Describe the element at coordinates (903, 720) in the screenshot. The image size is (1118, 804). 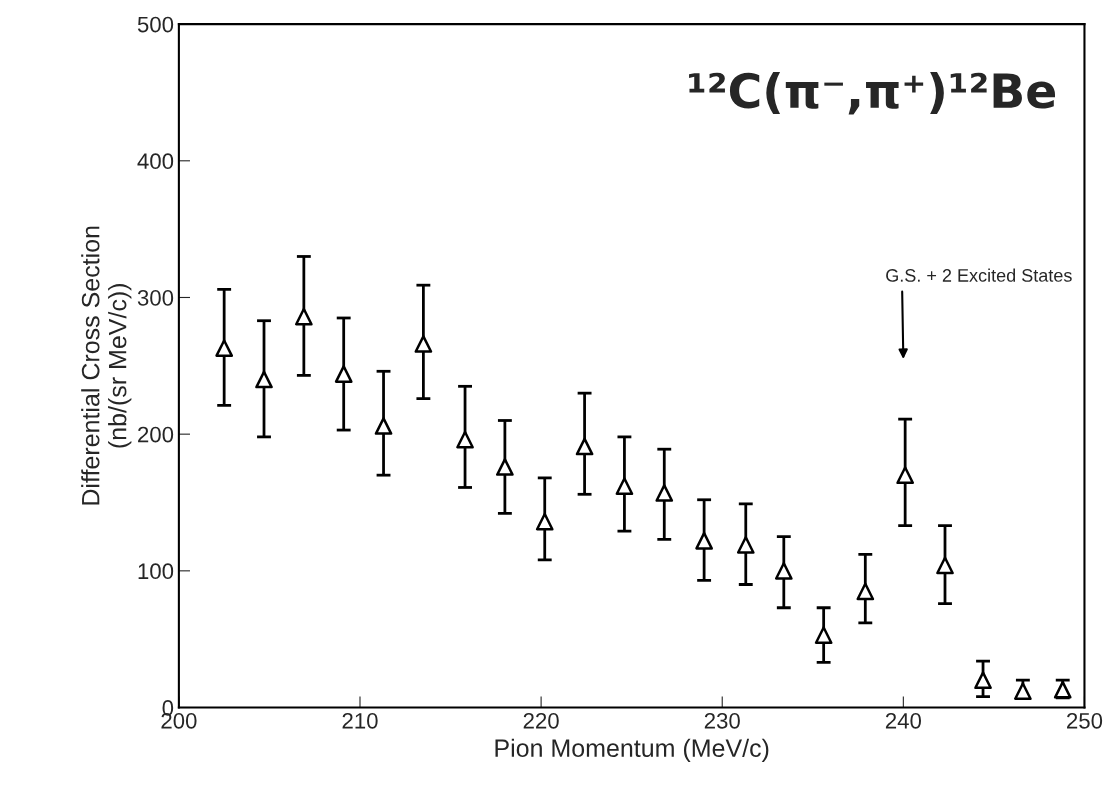
I see `x-tick-label: 240` at that location.